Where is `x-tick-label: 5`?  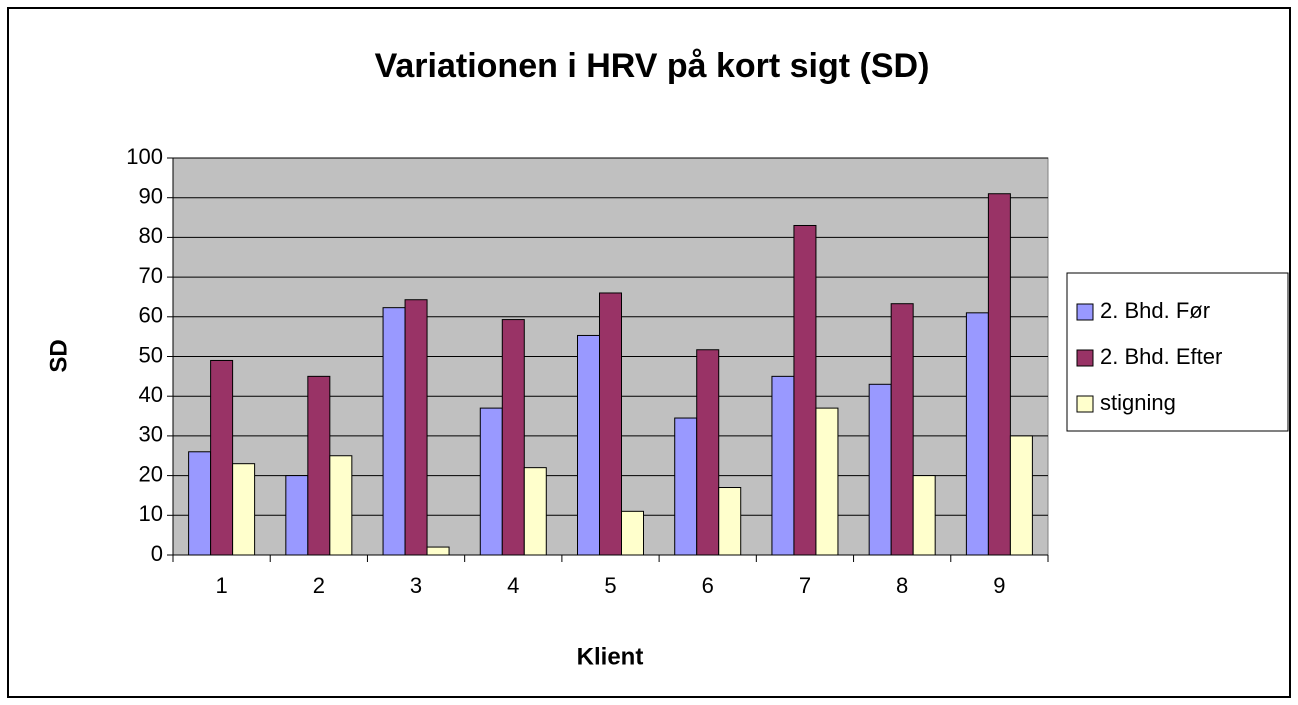
x-tick-label: 5 is located at coordinates (610, 585).